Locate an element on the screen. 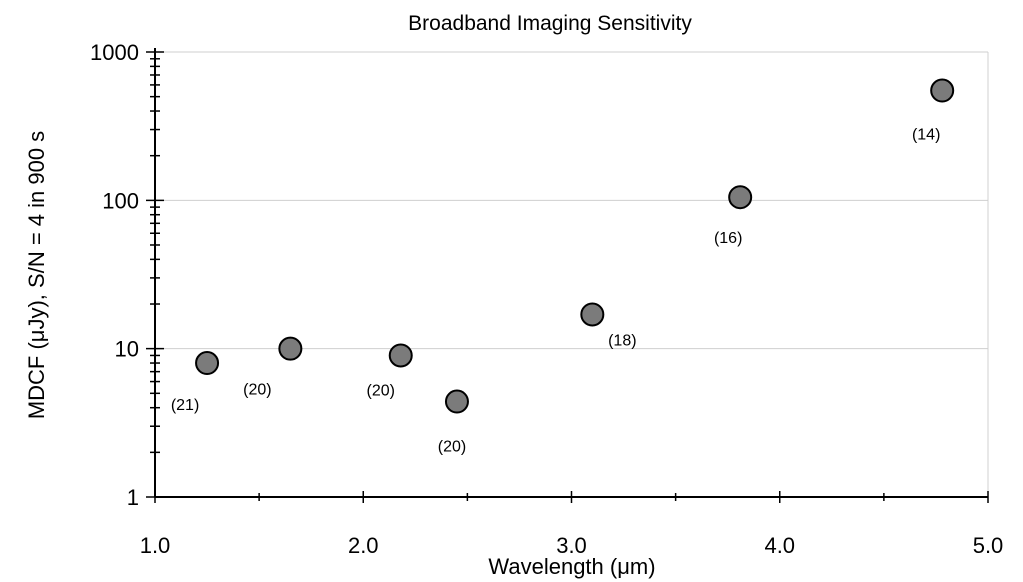 The width and height of the screenshot is (1023, 582). x-tick-label: 2.0 is located at coordinates (363, 545).